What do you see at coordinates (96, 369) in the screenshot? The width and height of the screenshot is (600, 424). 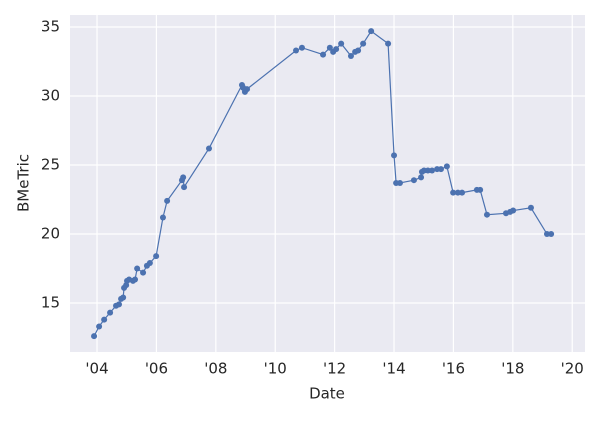 I see `x-tick-label: '04` at bounding box center [96, 369].